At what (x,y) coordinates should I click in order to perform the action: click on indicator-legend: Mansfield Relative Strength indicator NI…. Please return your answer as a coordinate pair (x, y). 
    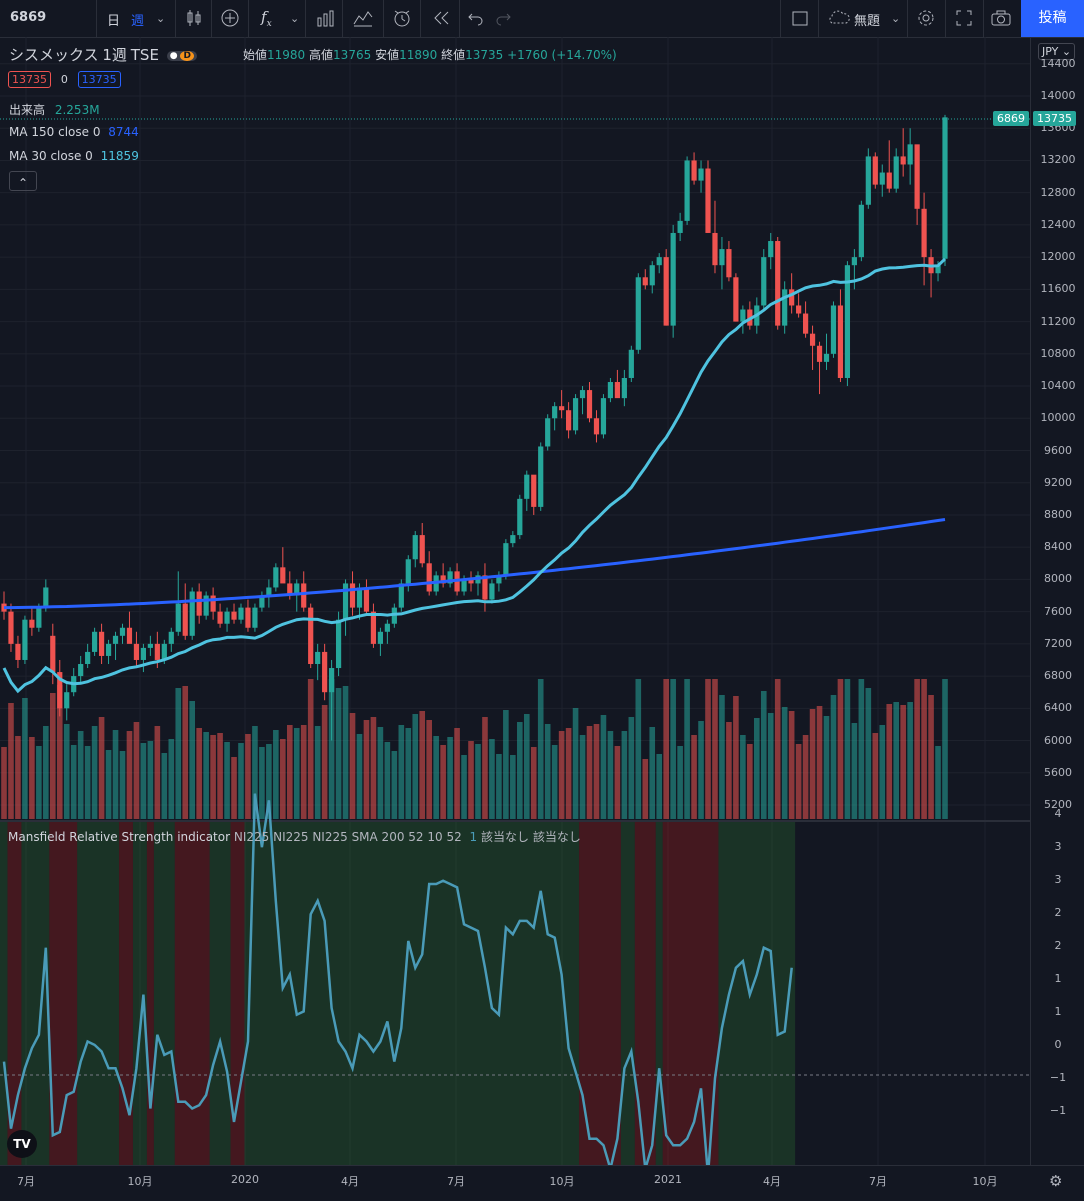
    Looking at the image, I should click on (294, 836).